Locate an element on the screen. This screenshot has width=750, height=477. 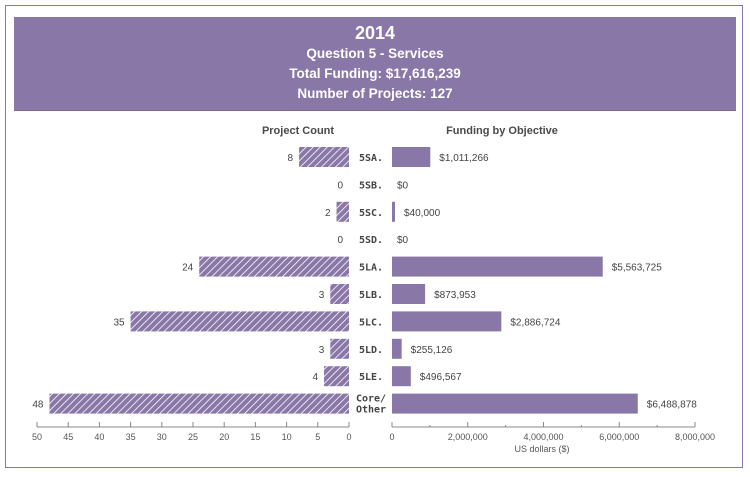
funding-label: $1,011,266 is located at coordinates (464, 158).